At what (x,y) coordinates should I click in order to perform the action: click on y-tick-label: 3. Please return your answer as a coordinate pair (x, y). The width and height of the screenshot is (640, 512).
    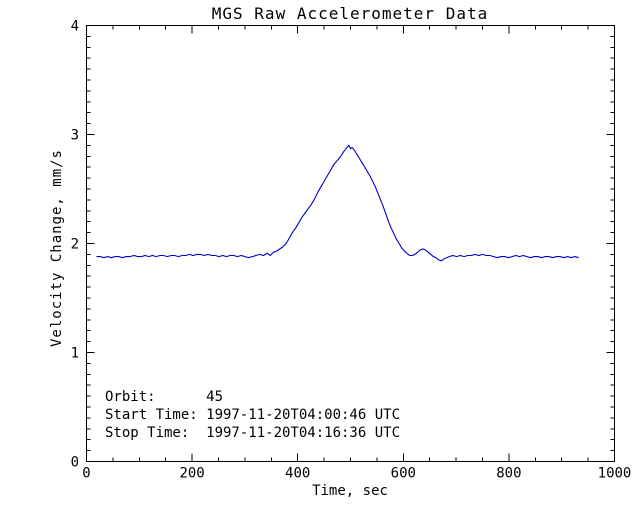
    Looking at the image, I should click on (75, 136).